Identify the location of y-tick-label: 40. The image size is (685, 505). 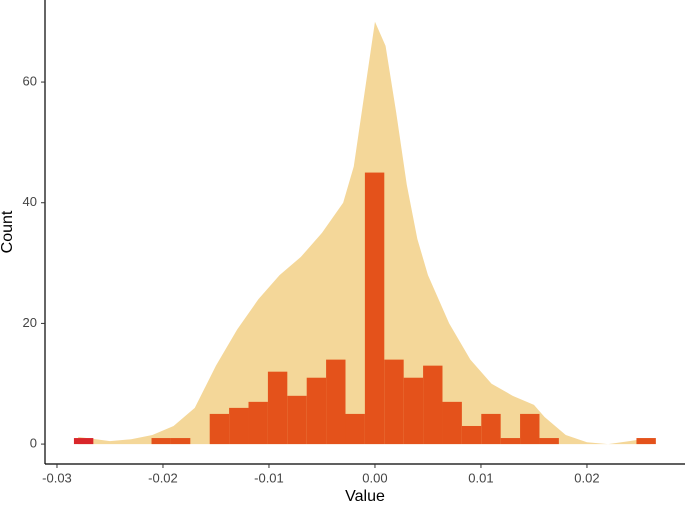
(30, 201).